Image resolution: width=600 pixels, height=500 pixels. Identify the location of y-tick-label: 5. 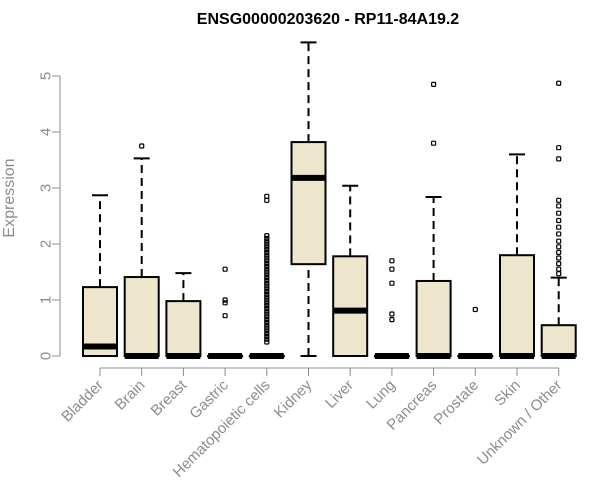
(46, 76).